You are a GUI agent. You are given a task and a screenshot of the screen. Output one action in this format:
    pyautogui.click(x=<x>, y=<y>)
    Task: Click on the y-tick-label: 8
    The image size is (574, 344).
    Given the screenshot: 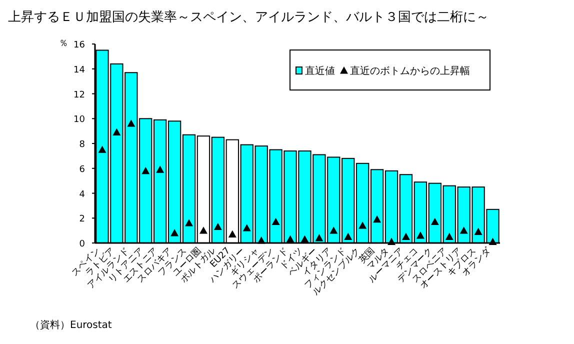 What is the action you would take?
    pyautogui.click(x=82, y=145)
    